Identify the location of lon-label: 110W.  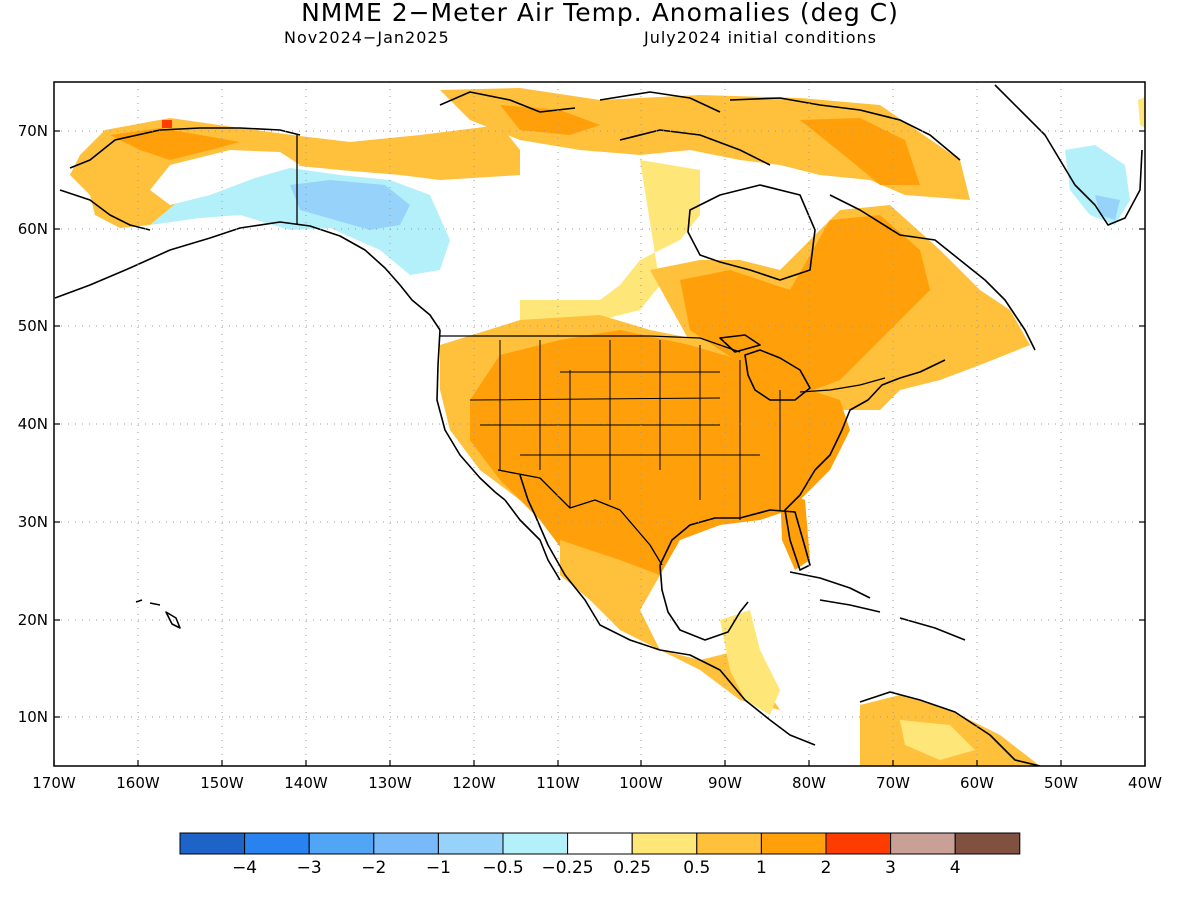
(558, 783).